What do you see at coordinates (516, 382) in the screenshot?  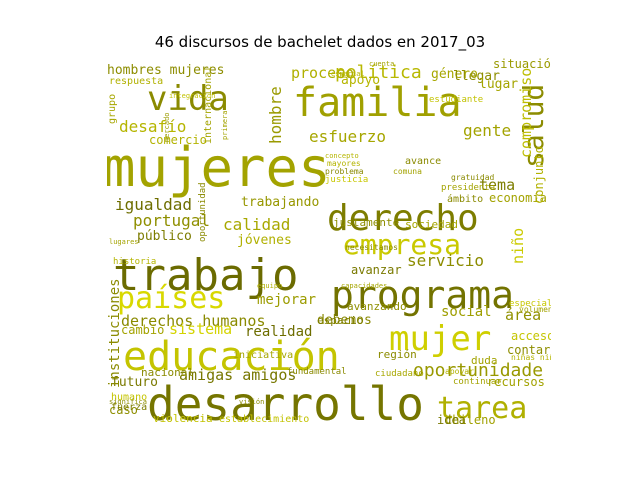 I see `cloud-word: recursos` at bounding box center [516, 382].